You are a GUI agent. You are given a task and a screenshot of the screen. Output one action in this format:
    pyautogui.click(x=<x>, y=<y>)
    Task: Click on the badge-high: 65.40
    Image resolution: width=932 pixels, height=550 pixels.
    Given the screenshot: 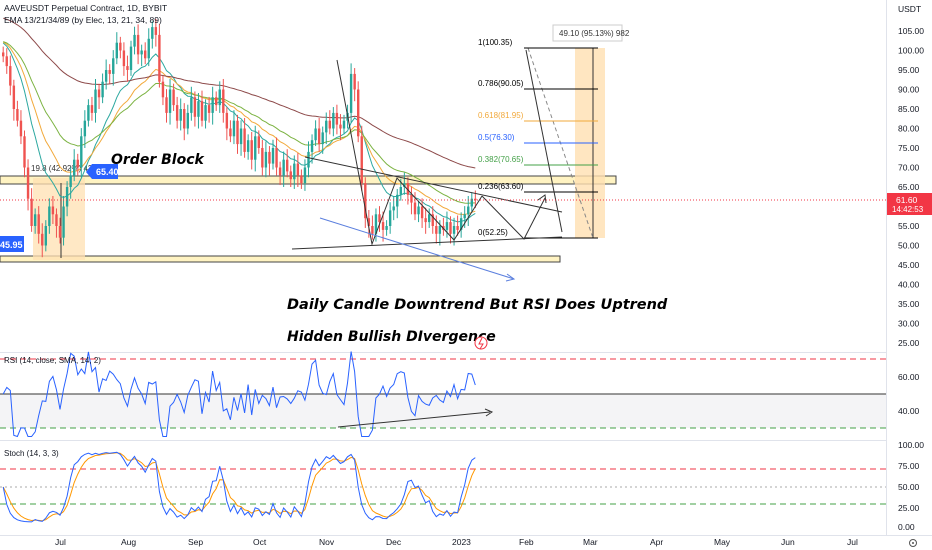 What is the action you would take?
    pyautogui.click(x=102, y=171)
    